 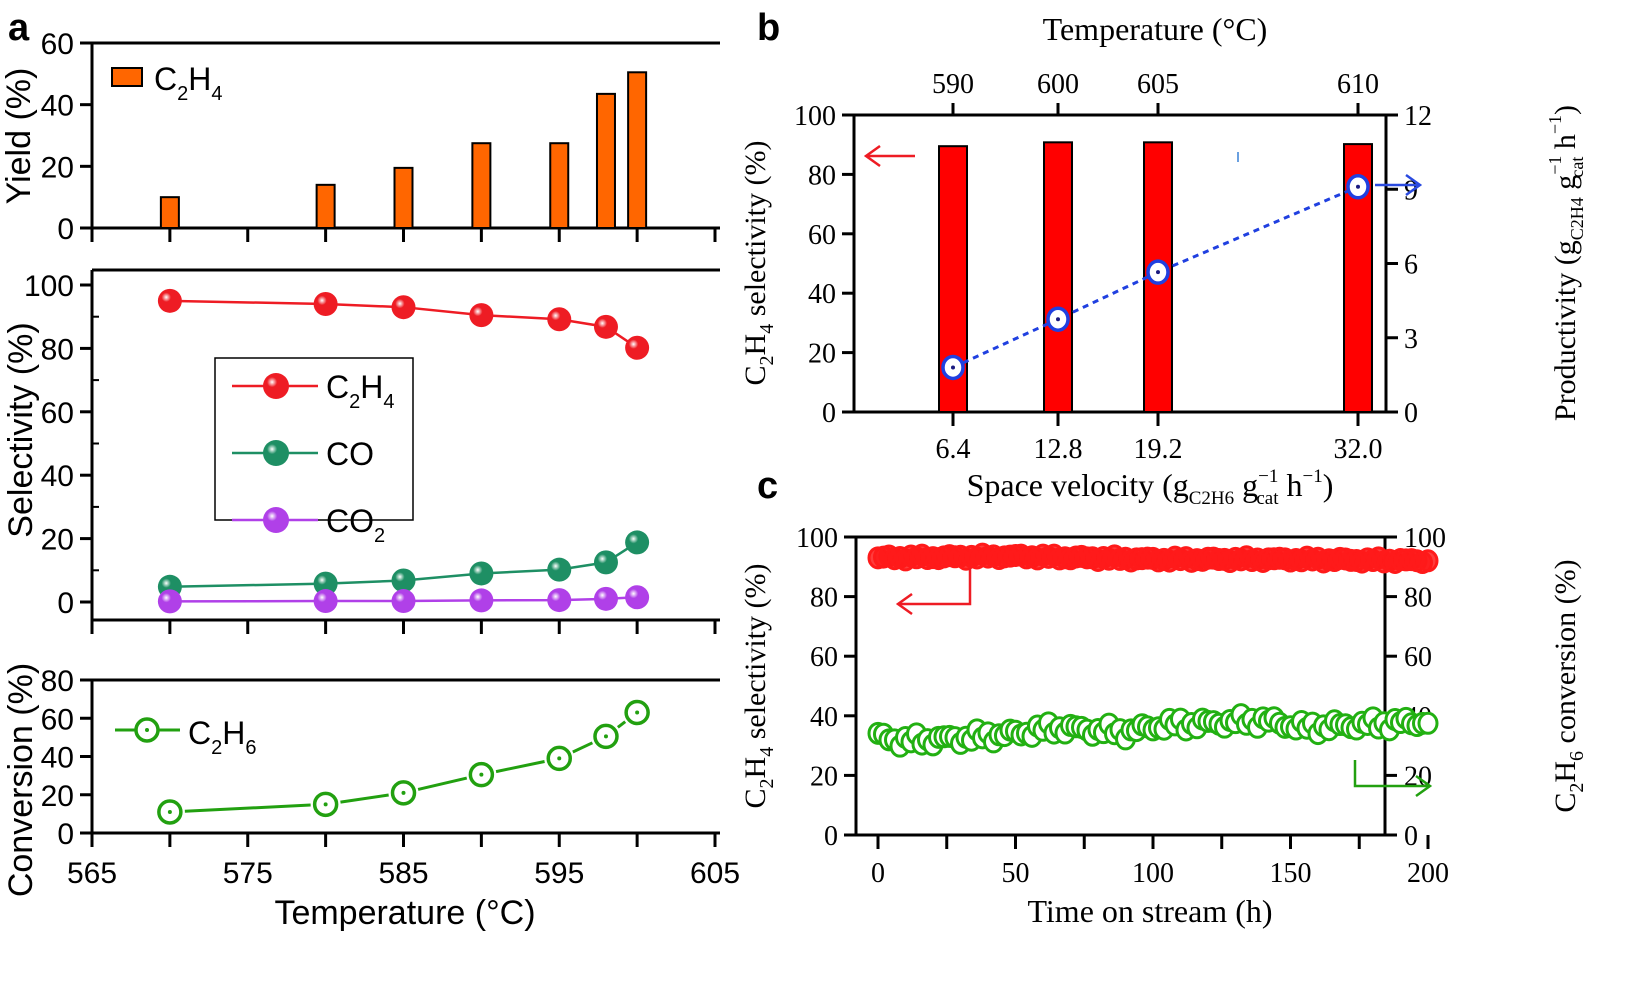 What do you see at coordinates (1428, 561) in the screenshot?
I see `selectivity-point` at bounding box center [1428, 561].